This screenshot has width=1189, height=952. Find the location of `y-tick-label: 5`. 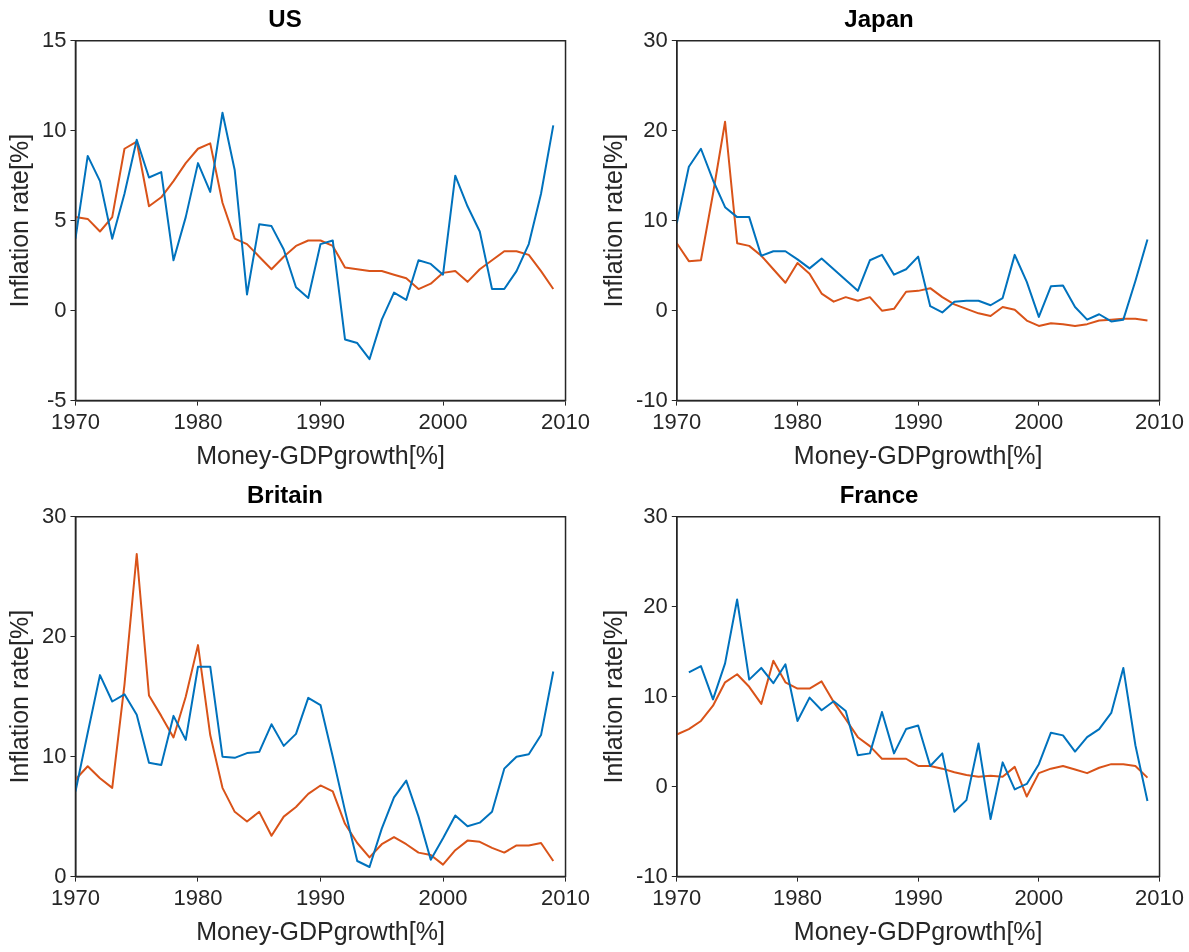

y-tick-label: 5 is located at coordinates (60, 219).